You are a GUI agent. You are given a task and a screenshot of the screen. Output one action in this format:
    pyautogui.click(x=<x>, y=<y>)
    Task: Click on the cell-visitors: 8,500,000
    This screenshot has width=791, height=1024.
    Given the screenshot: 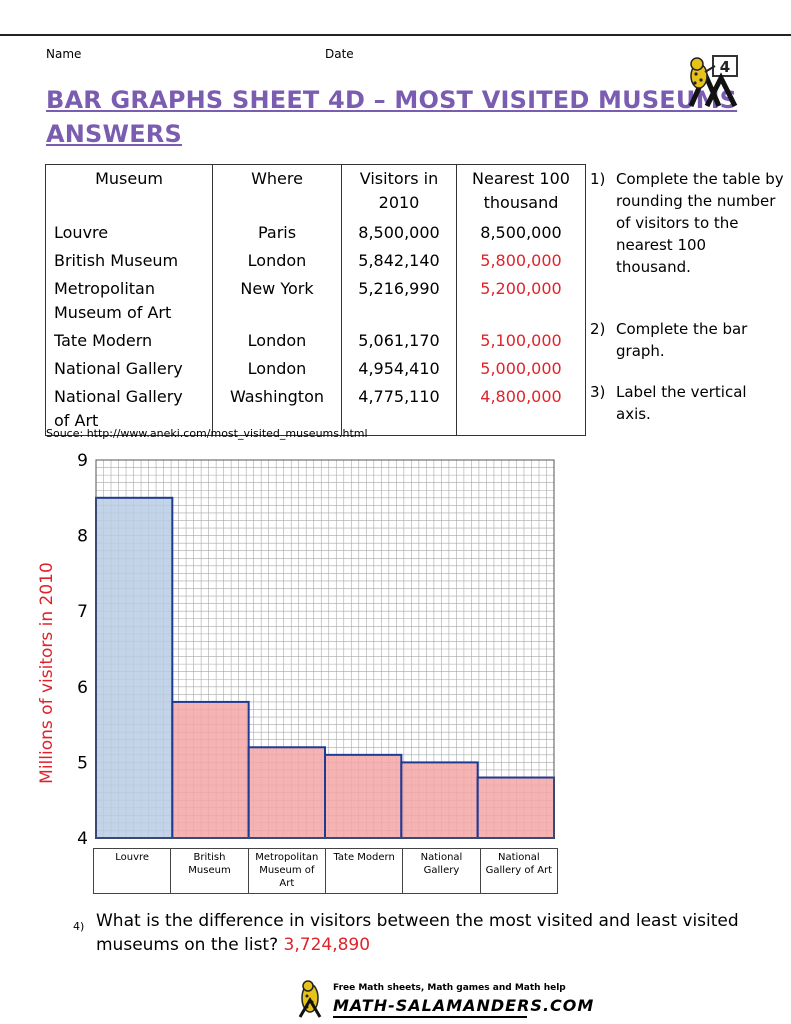 What is the action you would take?
    pyautogui.click(x=399, y=232)
    